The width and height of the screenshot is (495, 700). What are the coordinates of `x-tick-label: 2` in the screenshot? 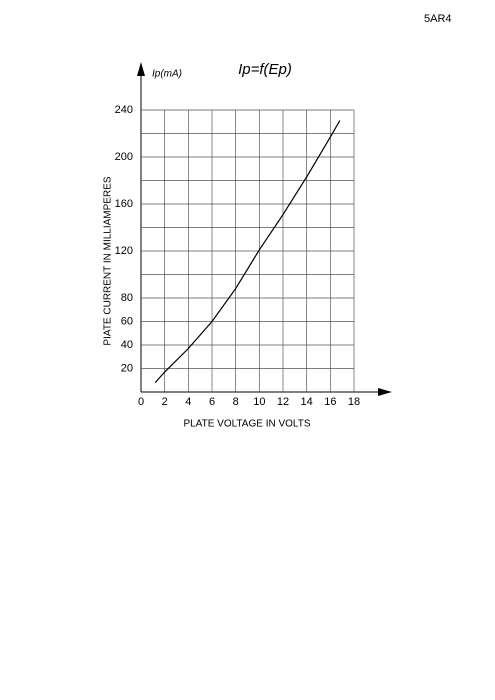 It's located at (165, 402).